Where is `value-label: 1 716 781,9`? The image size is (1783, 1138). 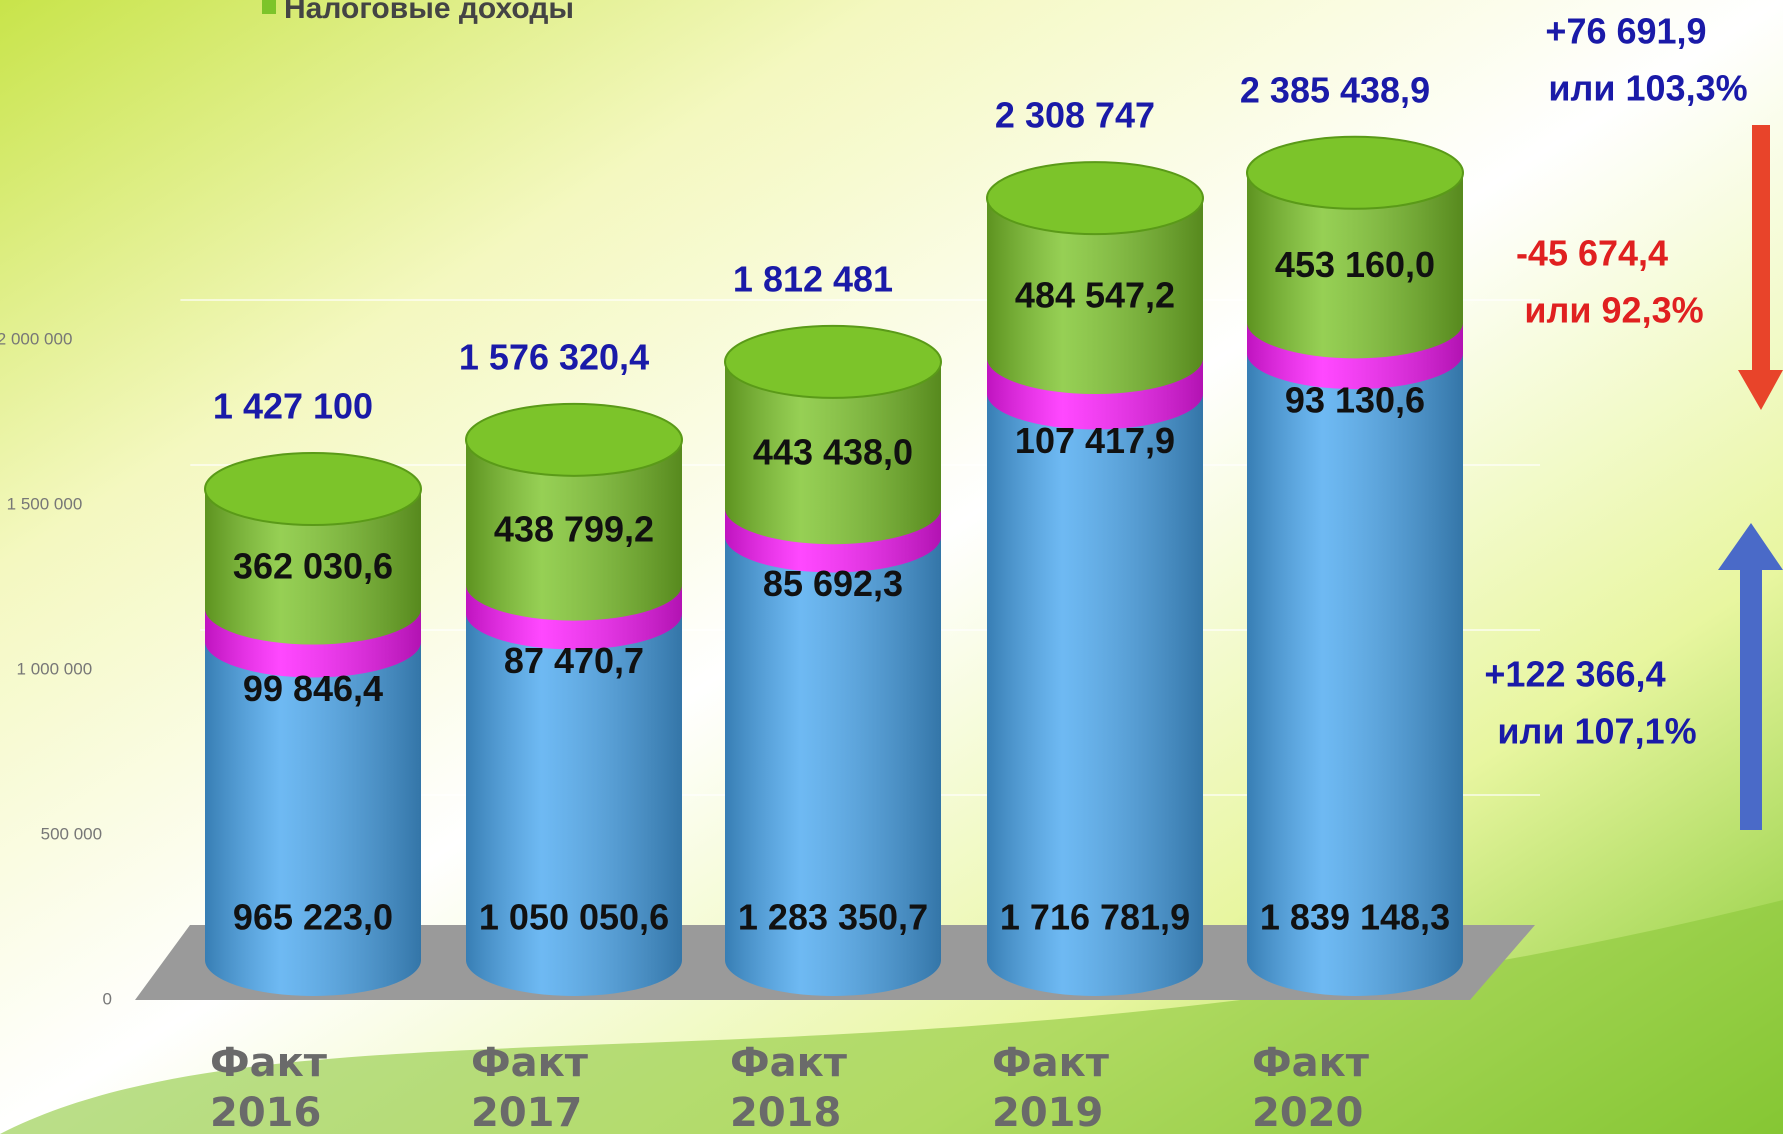
value-label: 1 716 781,9 is located at coordinates (1095, 917).